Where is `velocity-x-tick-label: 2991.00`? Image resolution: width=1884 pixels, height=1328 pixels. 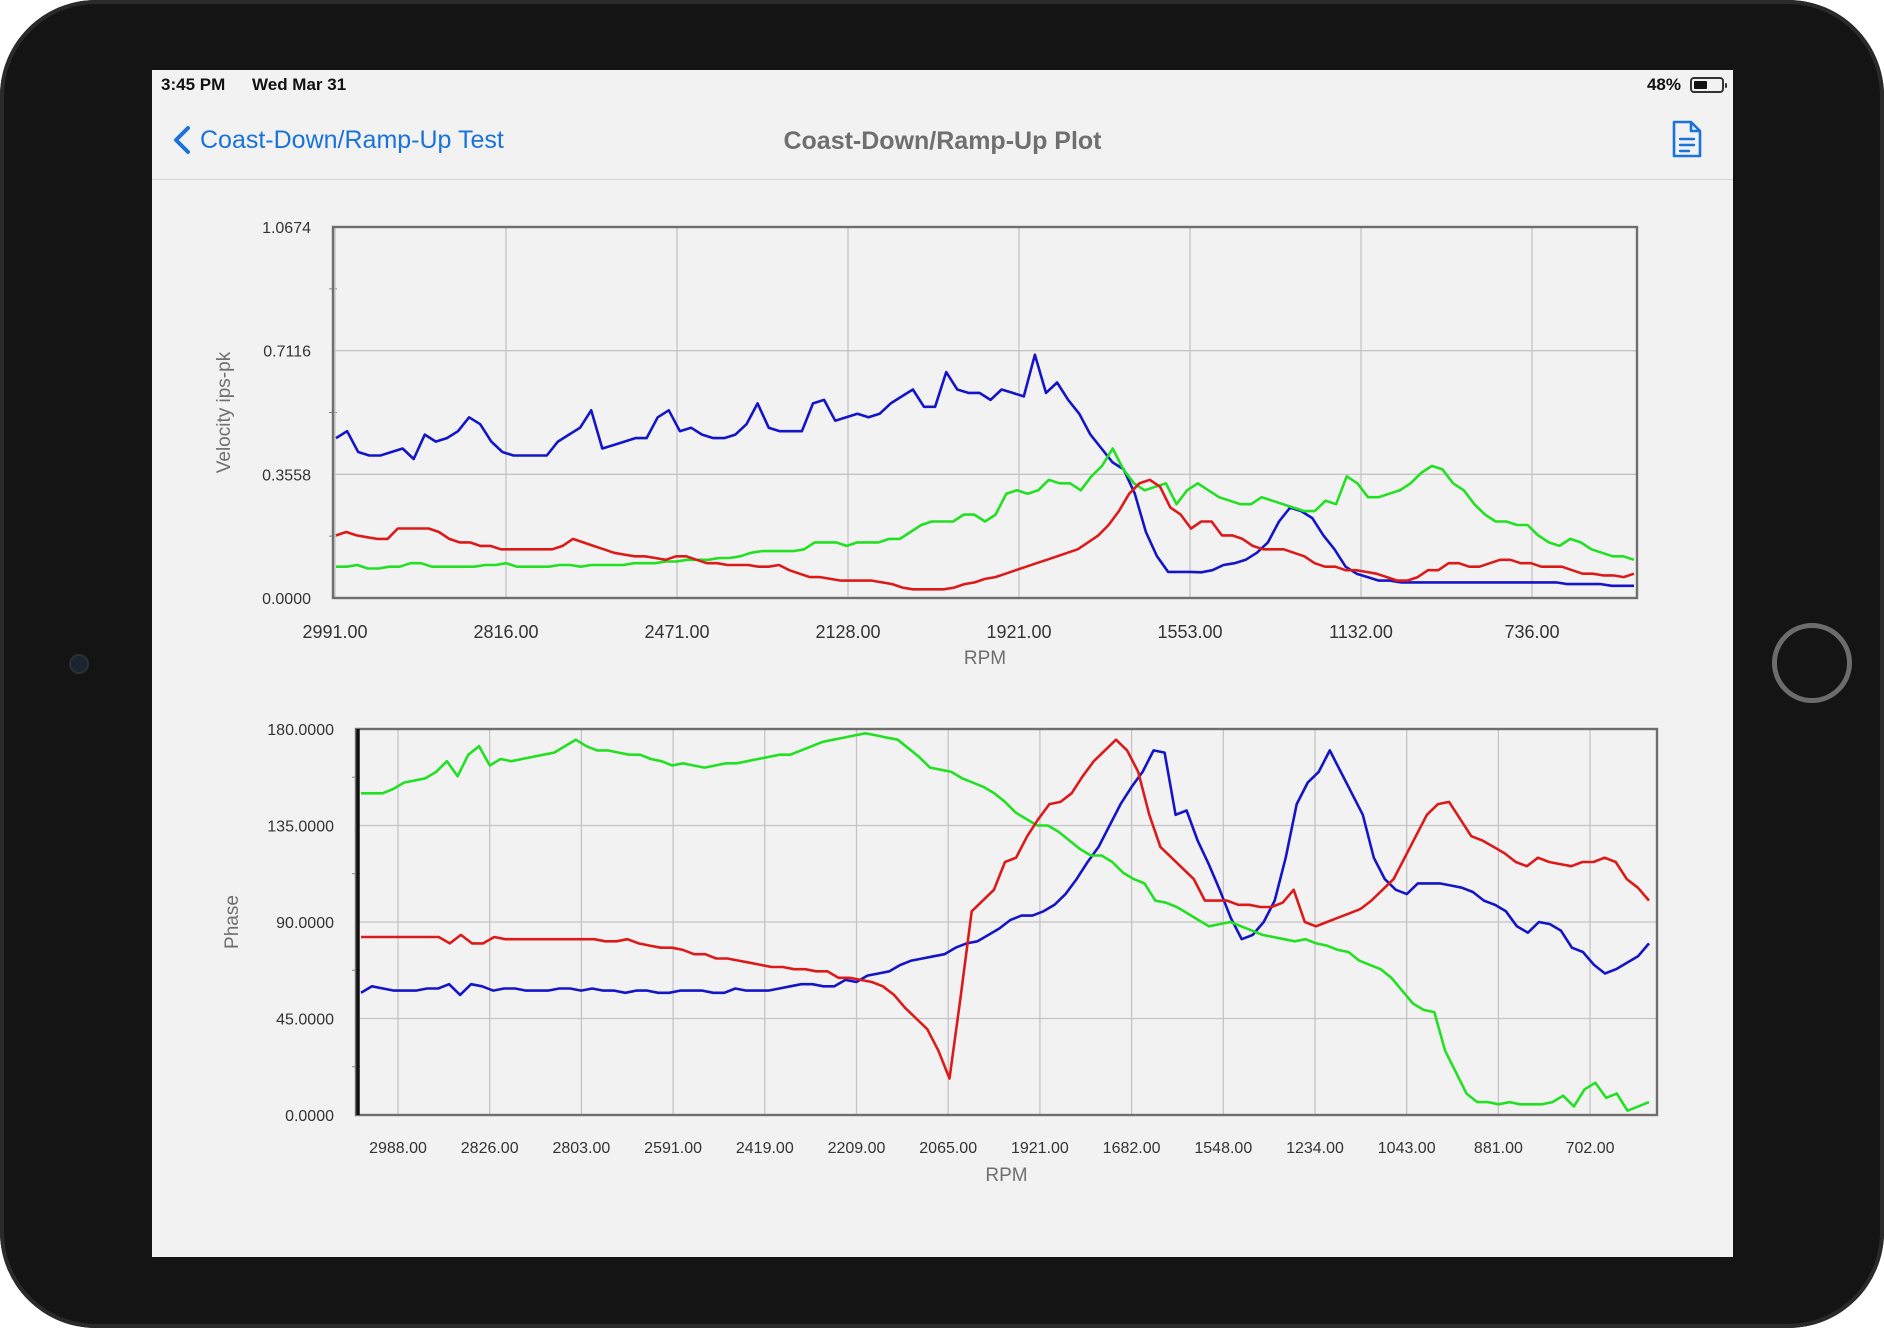 velocity-x-tick-label: 2991.00 is located at coordinates (334, 632).